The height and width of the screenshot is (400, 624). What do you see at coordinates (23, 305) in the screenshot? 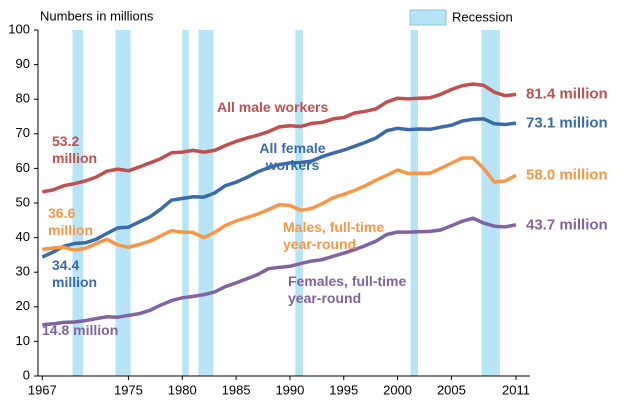
I see `y-tick-label: 20` at bounding box center [23, 305].